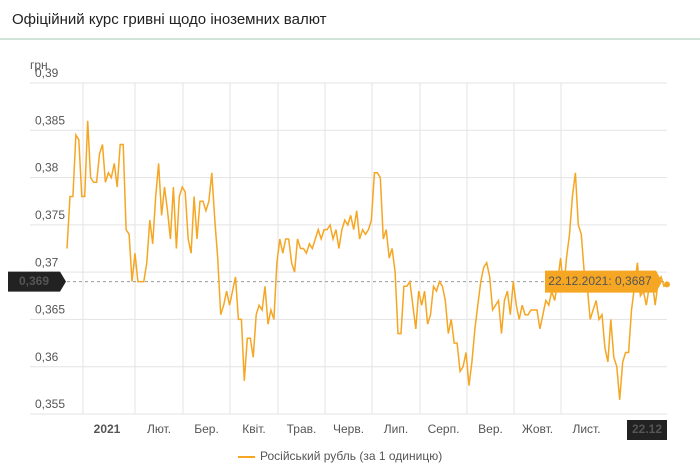 Image resolution: width=700 pixels, height=470 pixels. What do you see at coordinates (348, 429) in the screenshot?
I see `x-tick-label: Черв.` at bounding box center [348, 429].